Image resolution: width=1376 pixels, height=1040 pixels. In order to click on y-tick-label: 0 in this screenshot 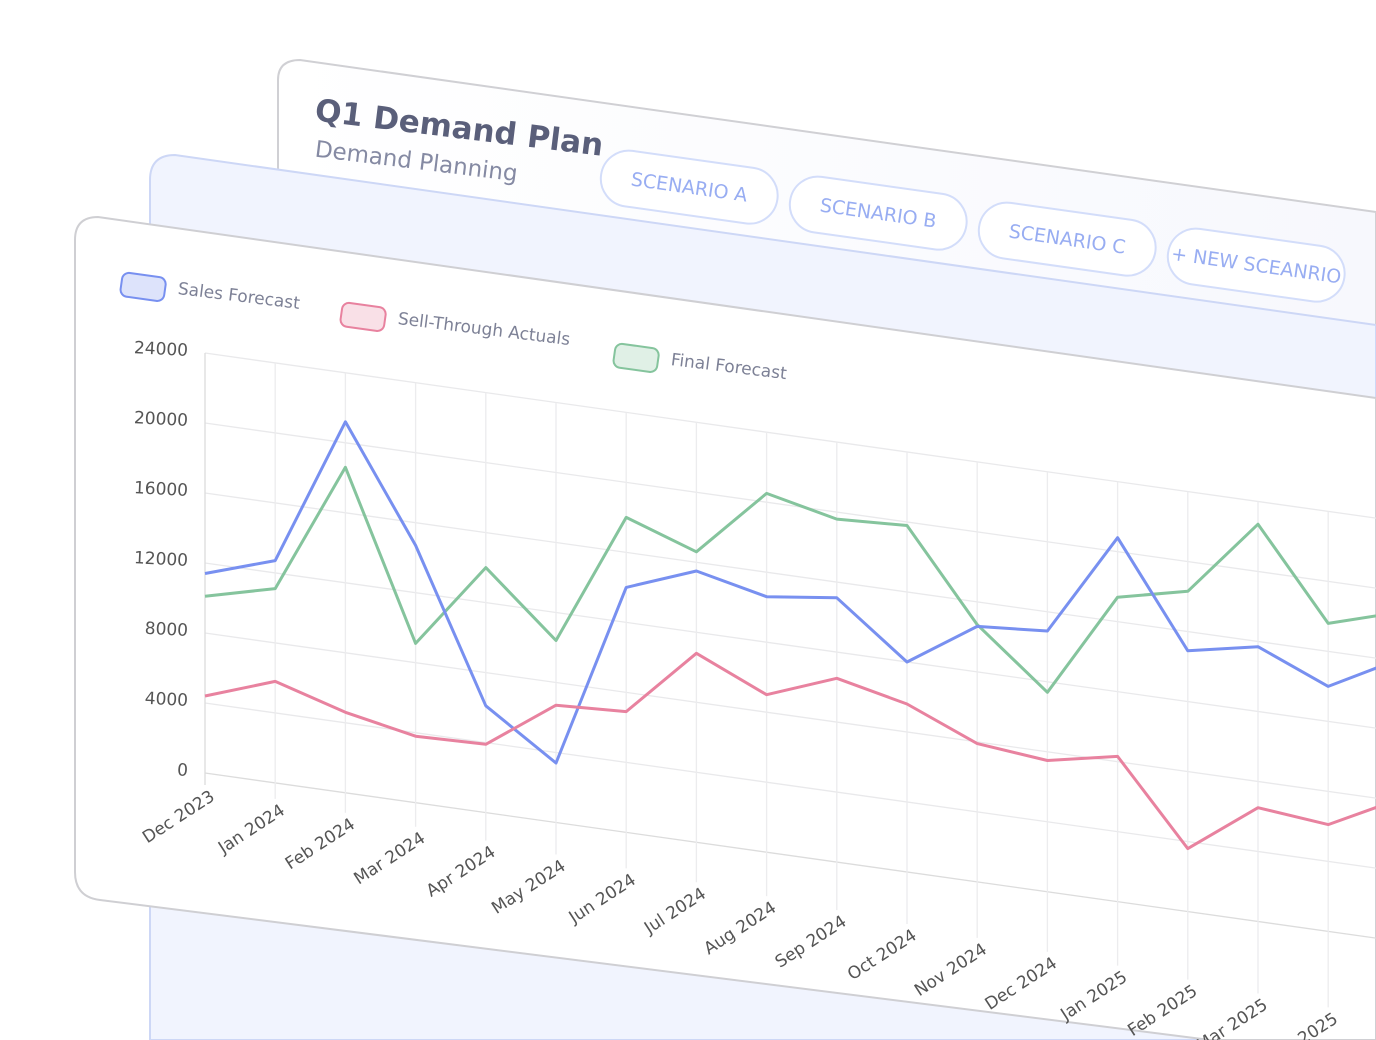, I will do `click(183, 770)`.